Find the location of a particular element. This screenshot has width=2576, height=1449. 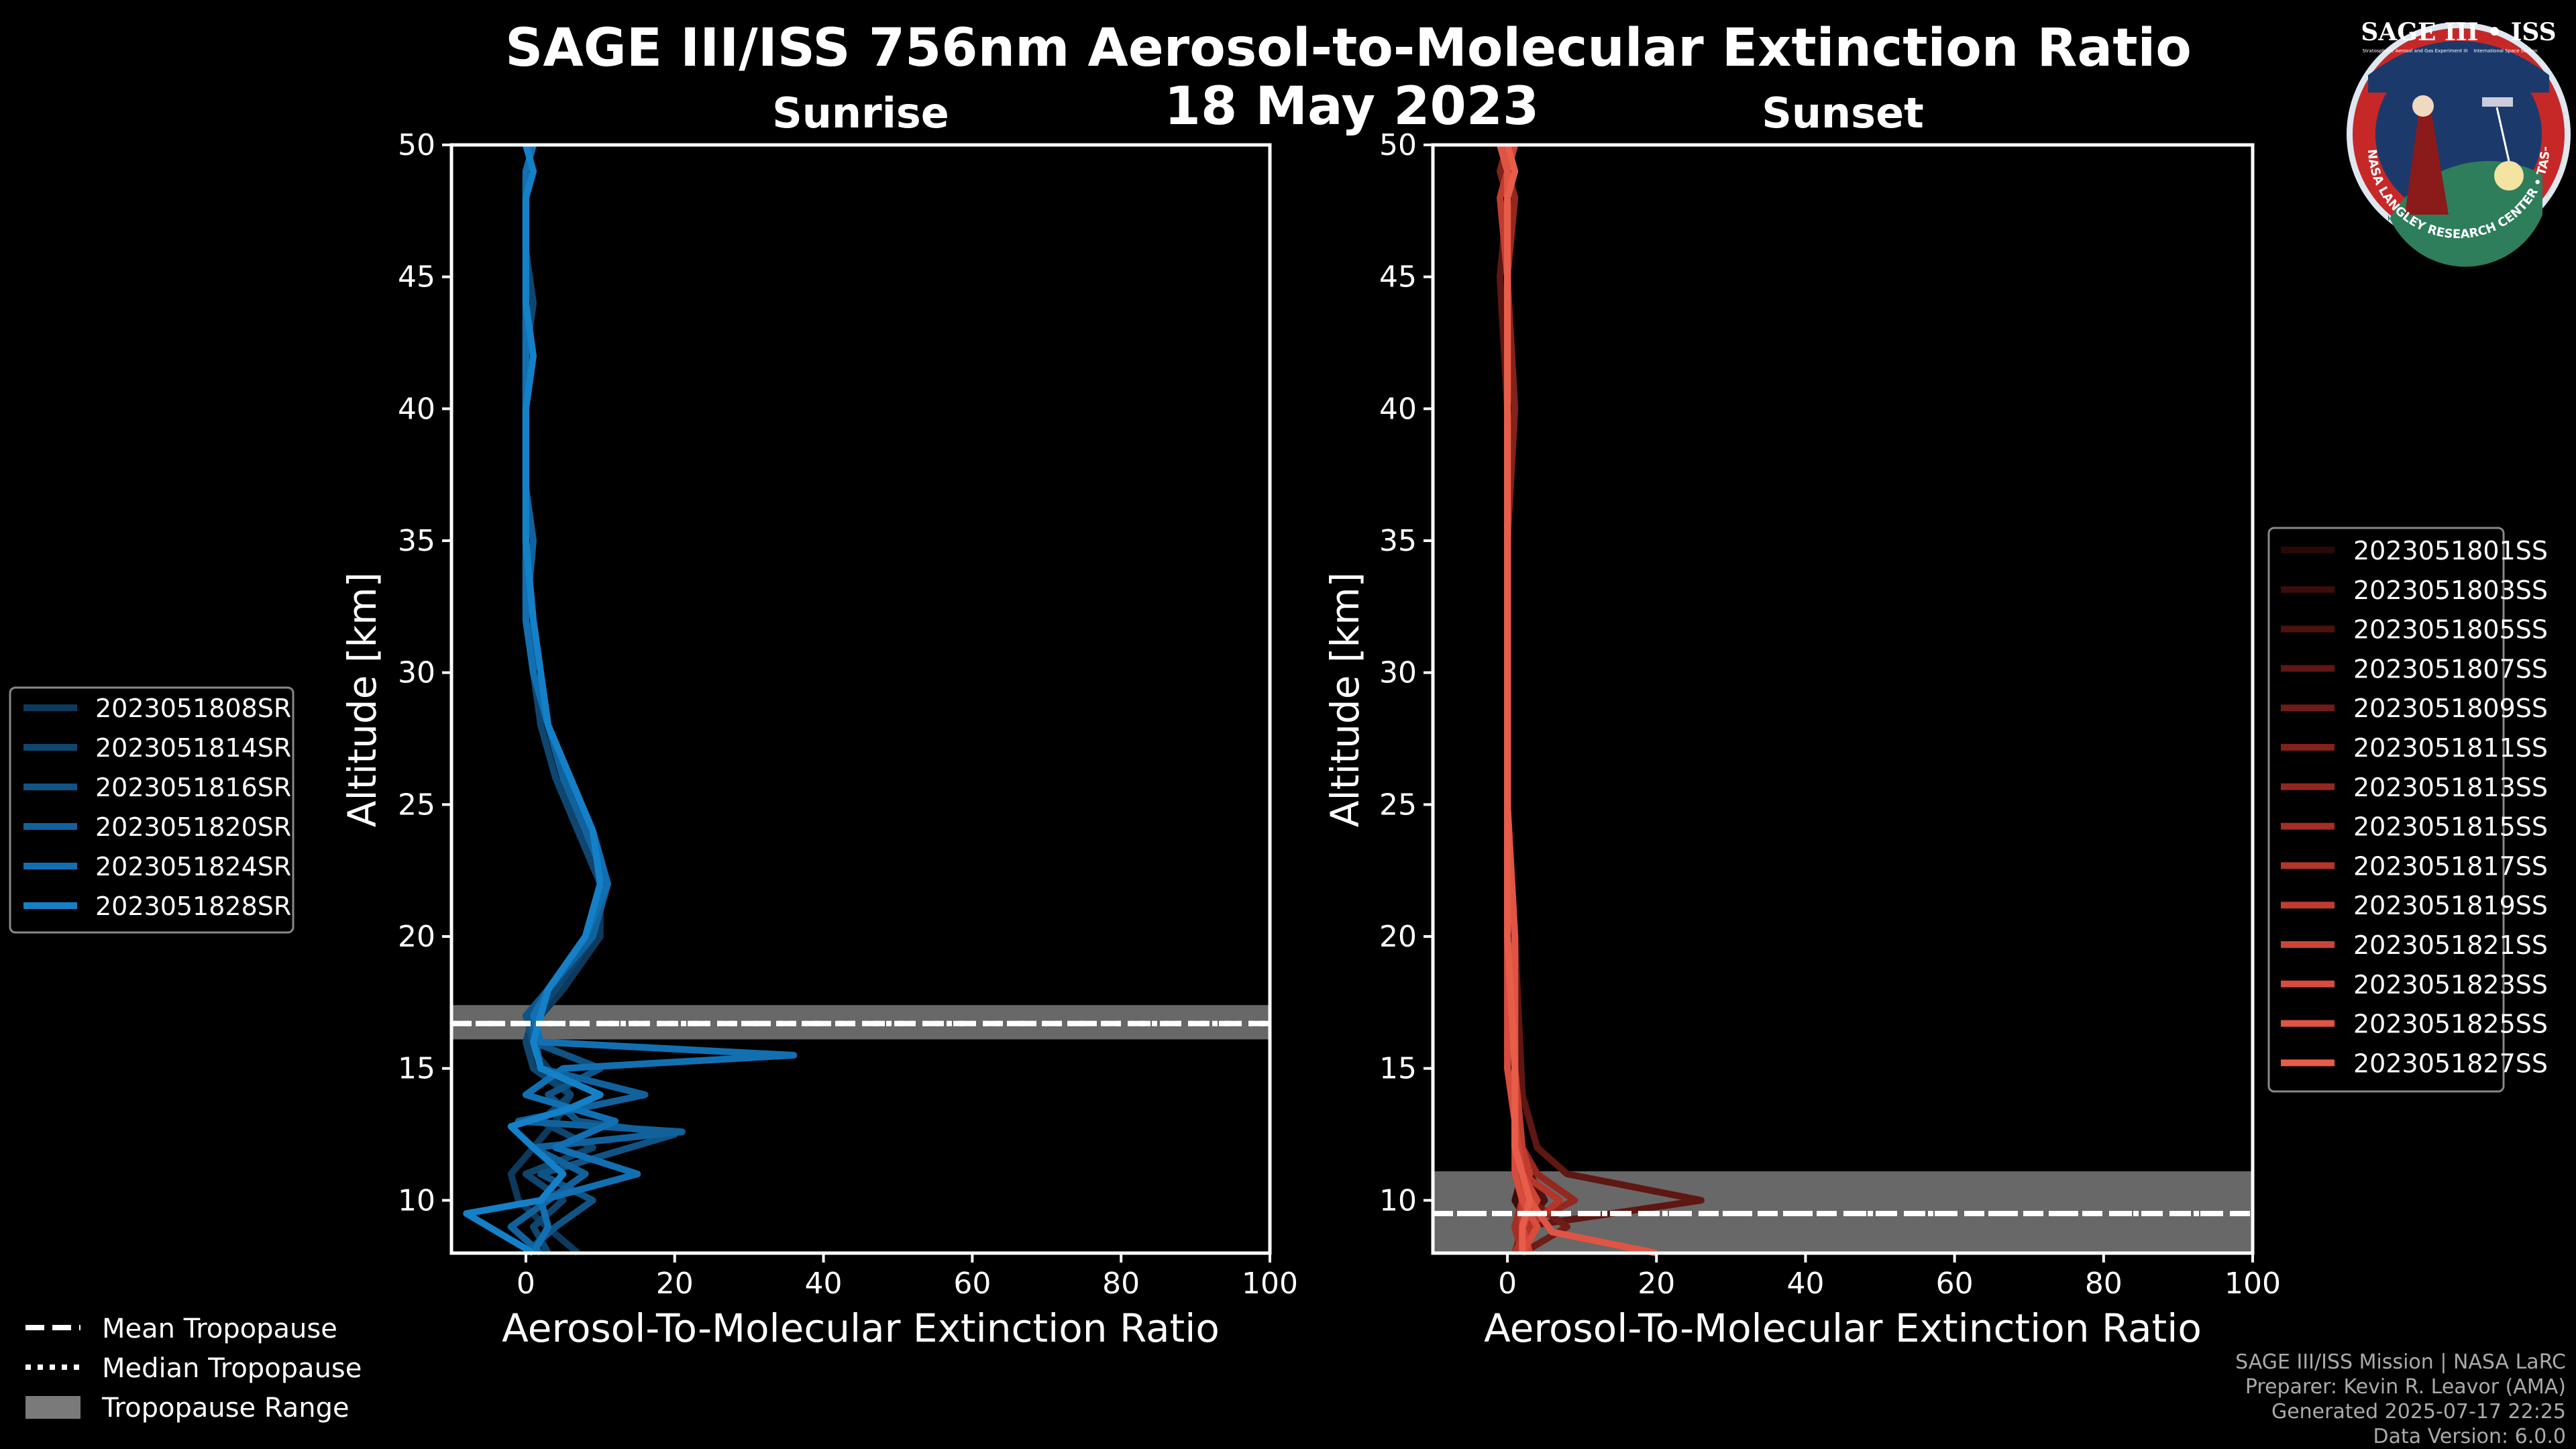

sunrise-x-tick-label: 100 is located at coordinates (1270, 1284).